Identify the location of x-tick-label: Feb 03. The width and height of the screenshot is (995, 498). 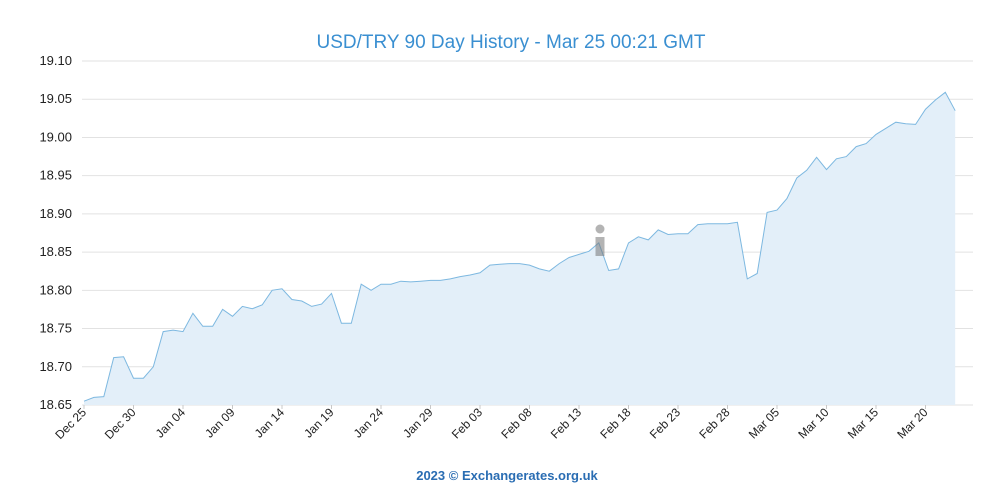
(467, 423).